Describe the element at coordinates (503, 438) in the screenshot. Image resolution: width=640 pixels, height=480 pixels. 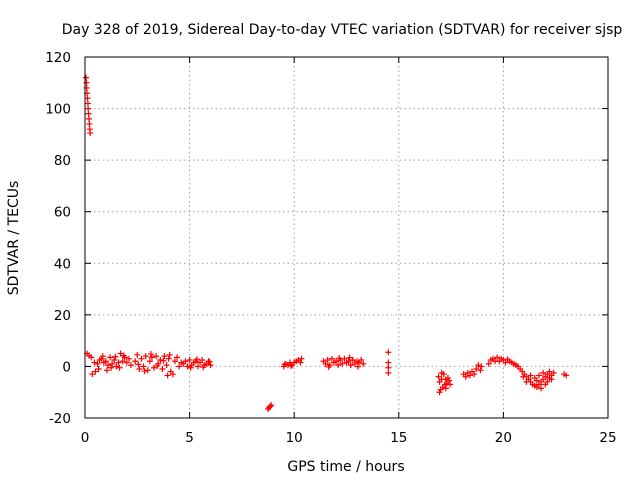
I see `x-tick-label: 20` at that location.